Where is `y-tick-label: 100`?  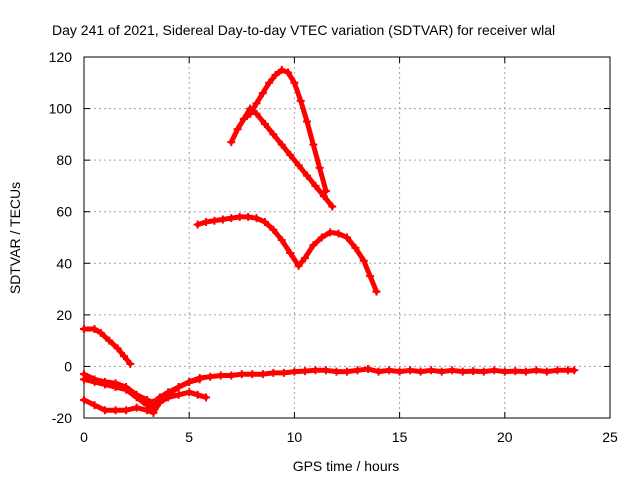 y-tick-label: 100 is located at coordinates (61, 109).